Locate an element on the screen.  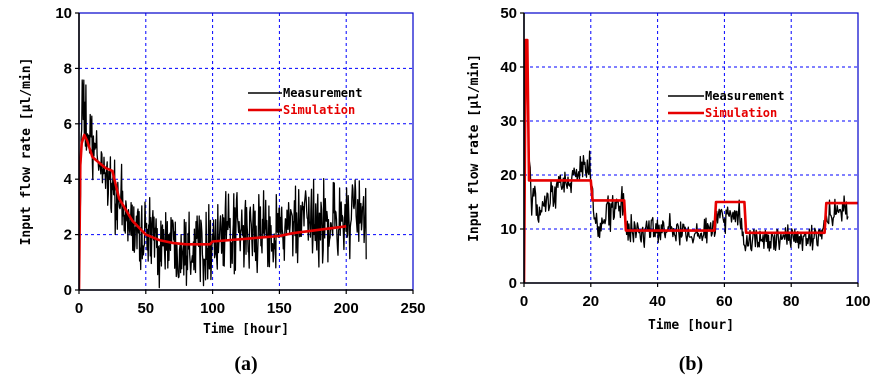
y-tick-label: 6 is located at coordinates (68, 124).